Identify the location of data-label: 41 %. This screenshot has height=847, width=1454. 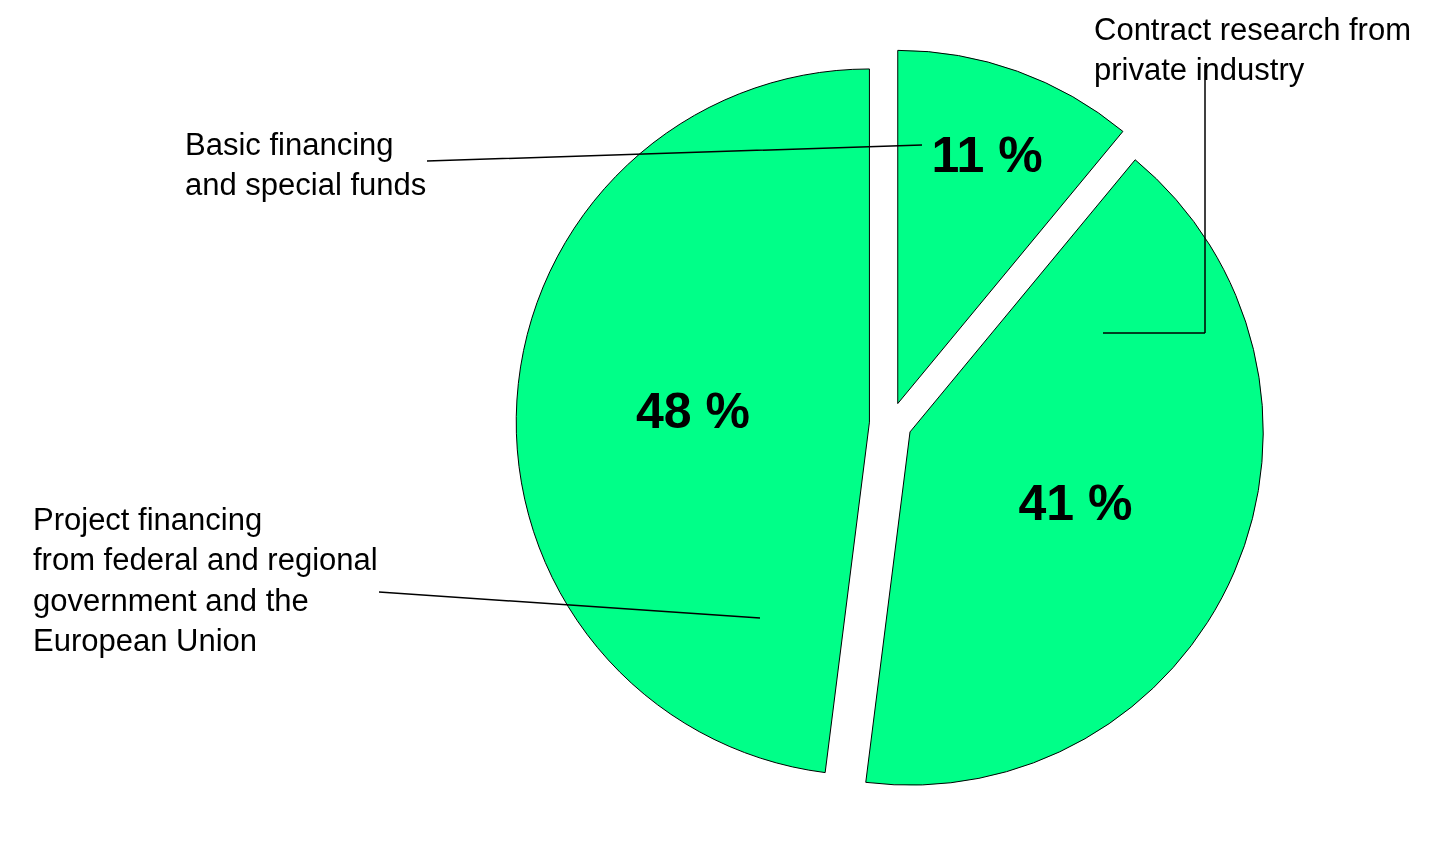
(1075, 503).